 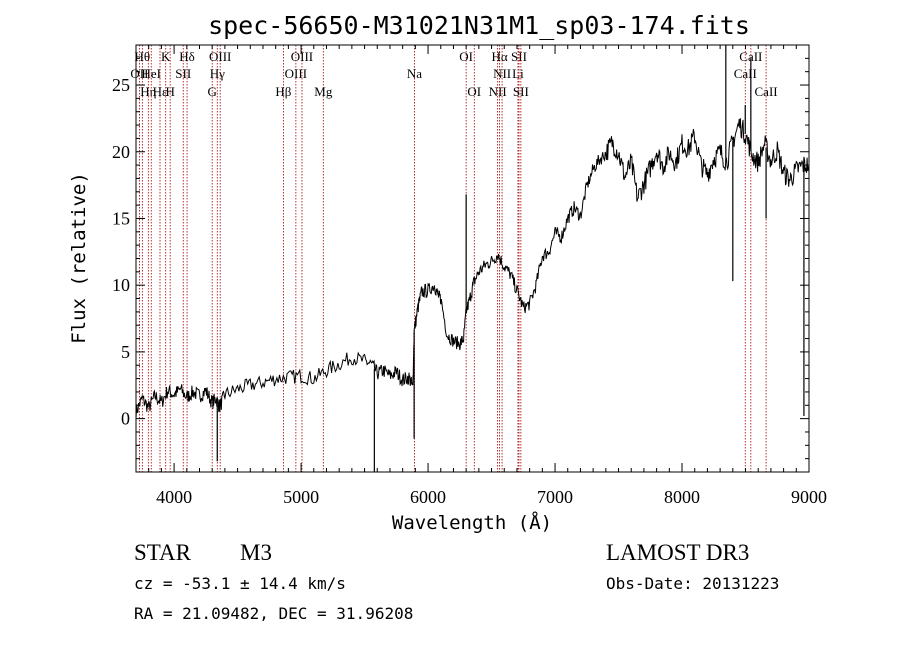 I want to click on line-marker-label: OII, so click(x=139, y=73).